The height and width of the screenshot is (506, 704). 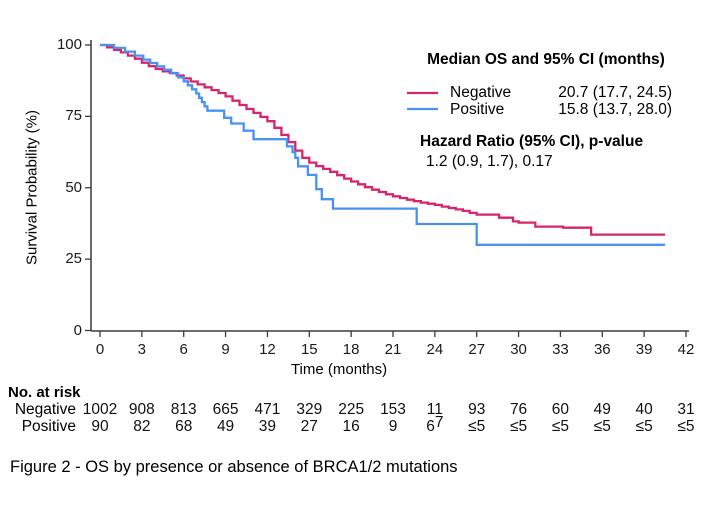 I want to click on risk-count: 90, so click(x=100, y=426).